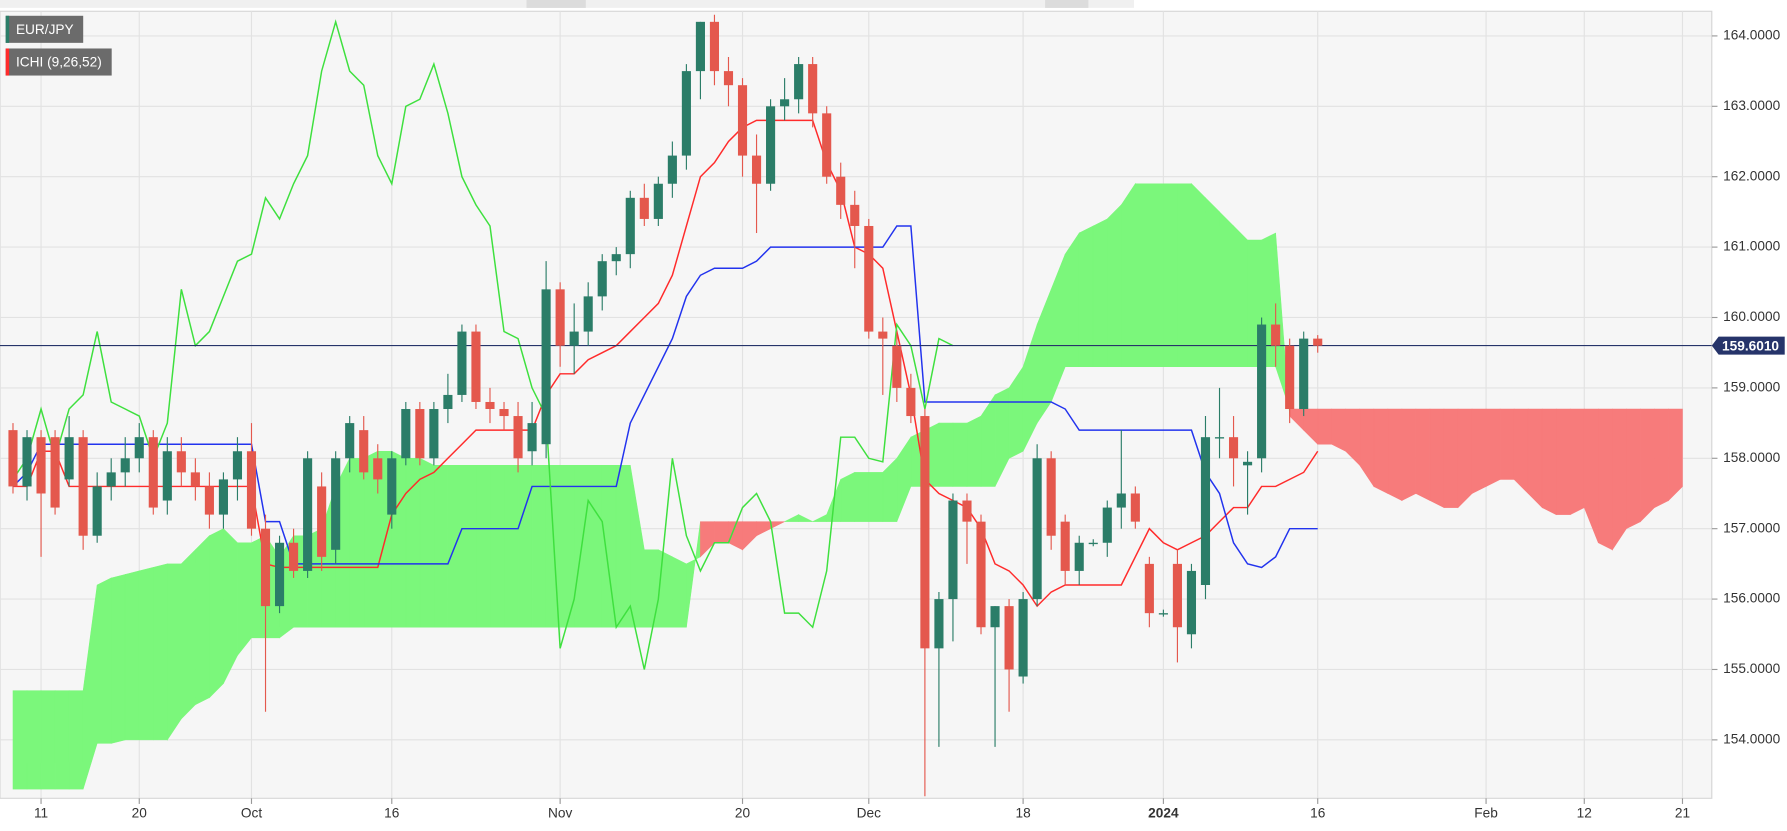 This screenshot has height=831, width=1787. I want to click on legend-indicator-box, so click(58, 62).